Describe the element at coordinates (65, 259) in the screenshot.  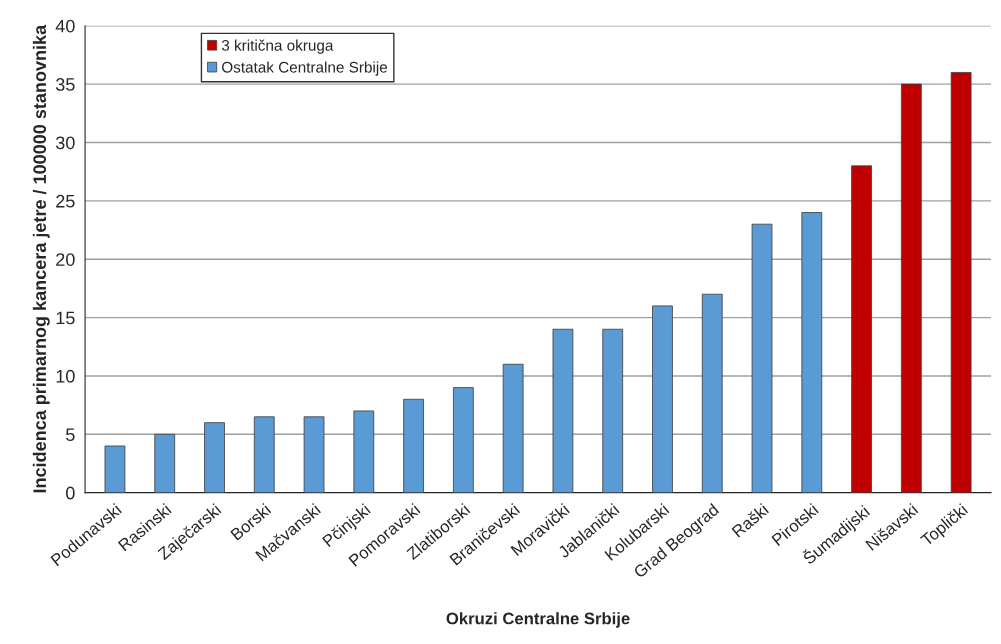
I see `y-tick-label: 20` at that location.